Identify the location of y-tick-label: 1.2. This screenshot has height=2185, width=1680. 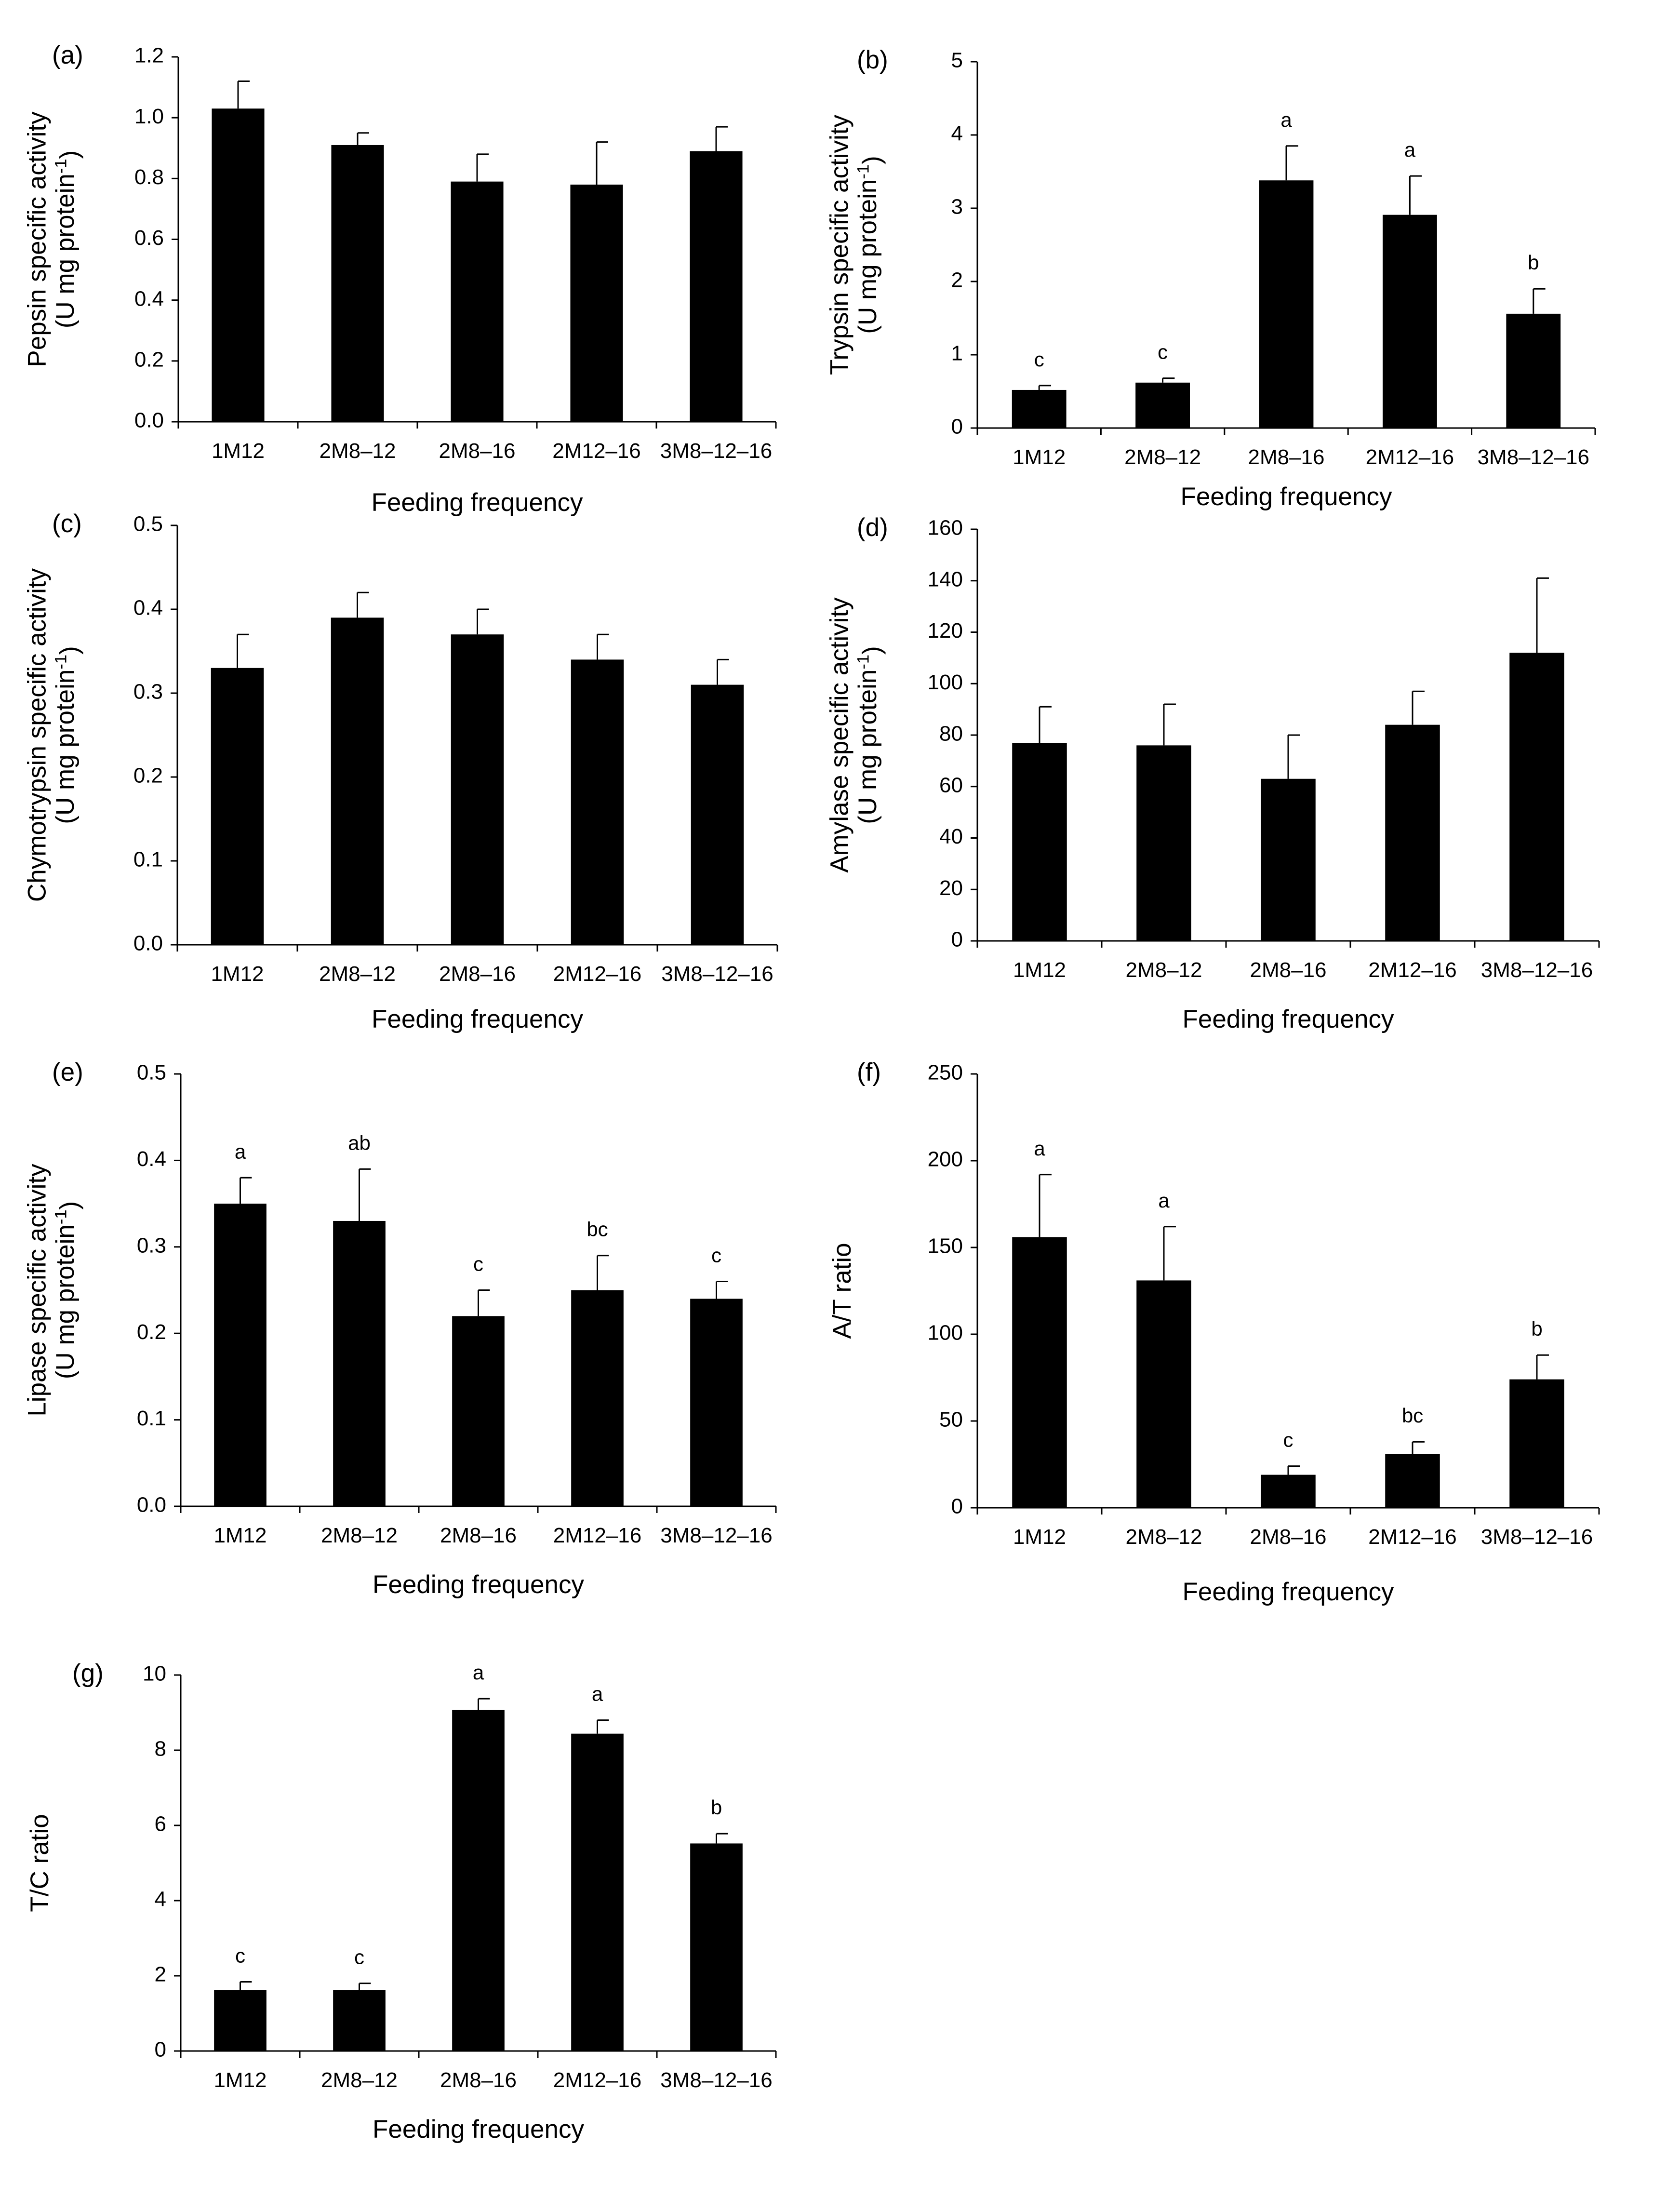
(149, 55).